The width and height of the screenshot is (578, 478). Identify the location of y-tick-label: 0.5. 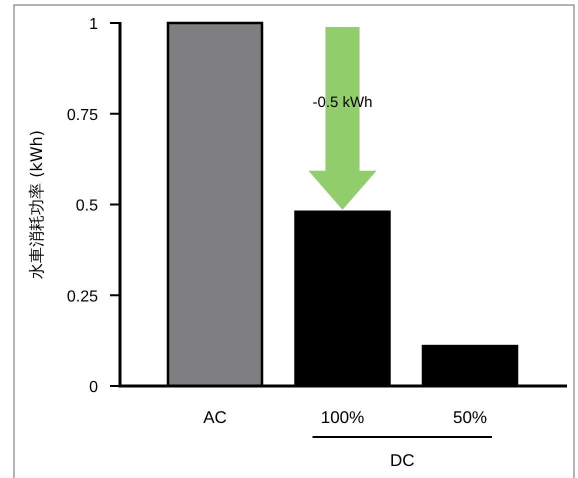
(87, 206).